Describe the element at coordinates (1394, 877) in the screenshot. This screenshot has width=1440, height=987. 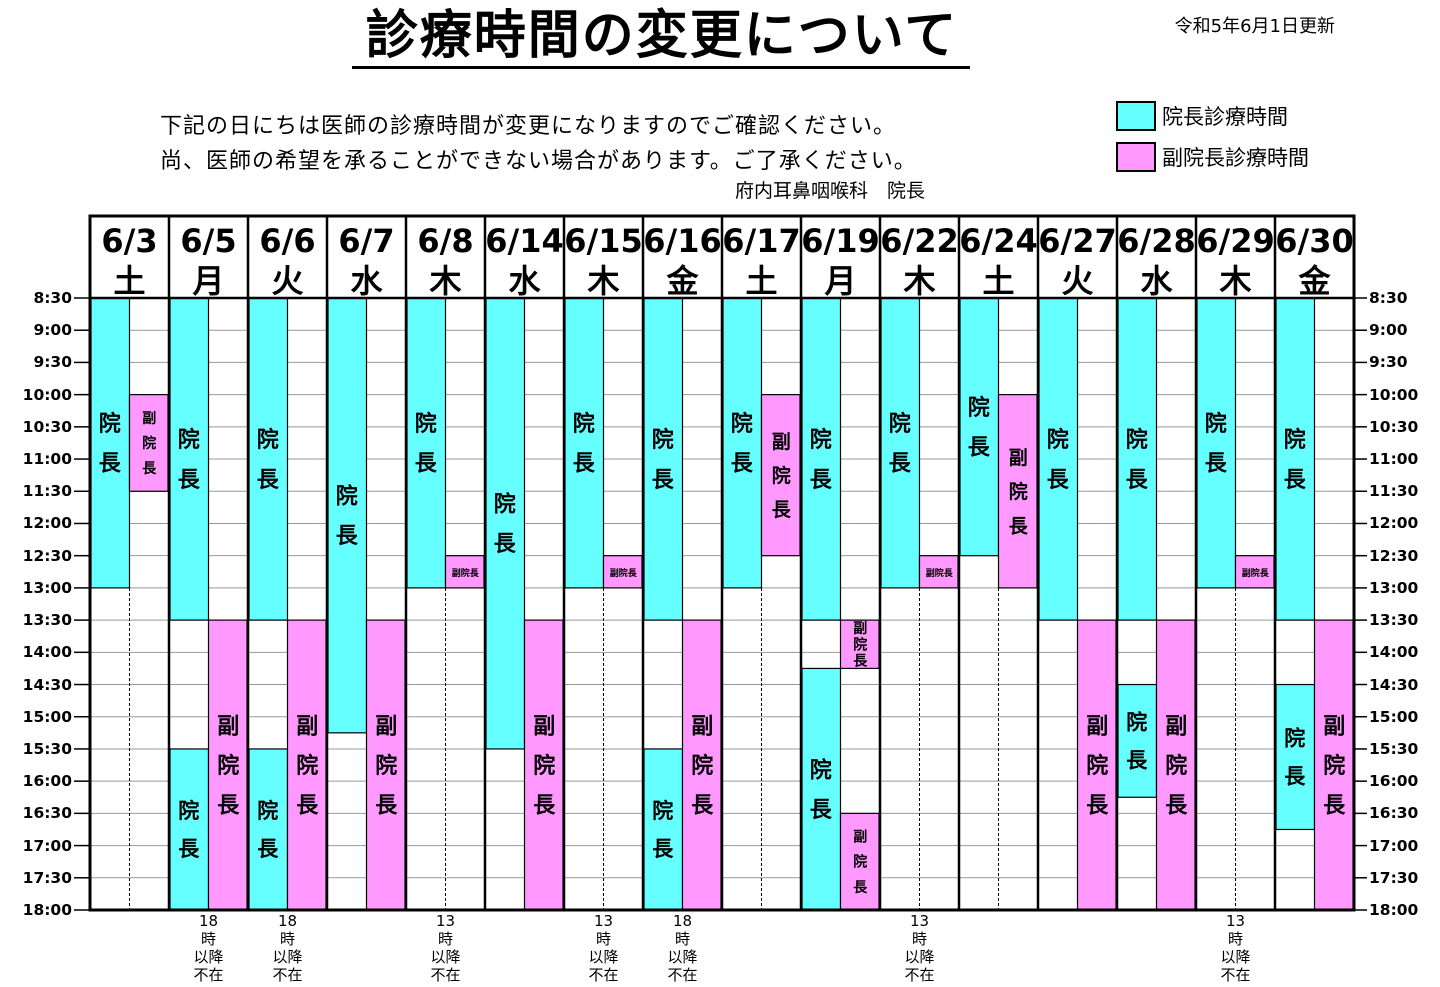
I see `time-label-right: 17:30` at that location.